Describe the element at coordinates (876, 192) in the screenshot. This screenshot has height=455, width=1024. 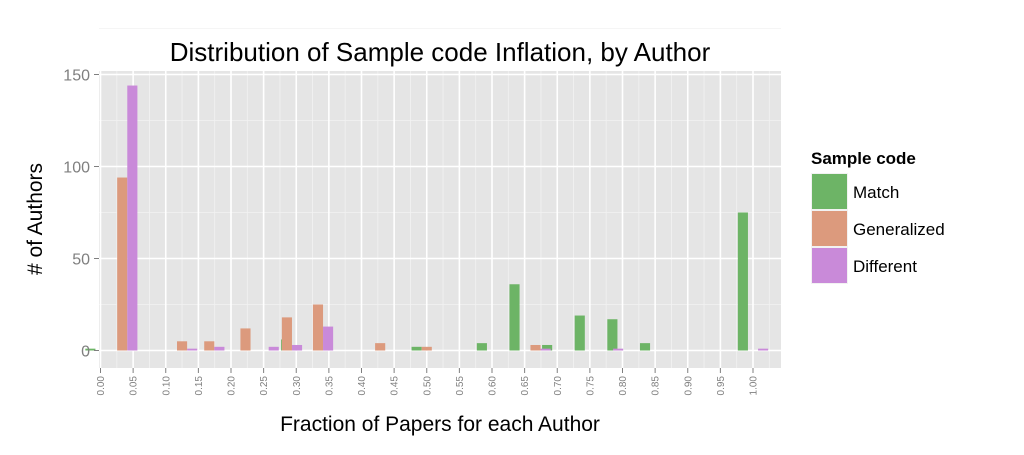
I see `legend-label-match: Match` at that location.